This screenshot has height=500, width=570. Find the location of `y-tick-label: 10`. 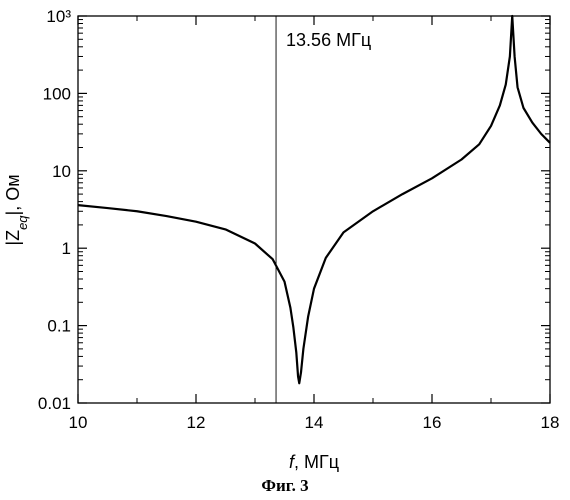

y-tick-label: 10 is located at coordinates (61, 171).